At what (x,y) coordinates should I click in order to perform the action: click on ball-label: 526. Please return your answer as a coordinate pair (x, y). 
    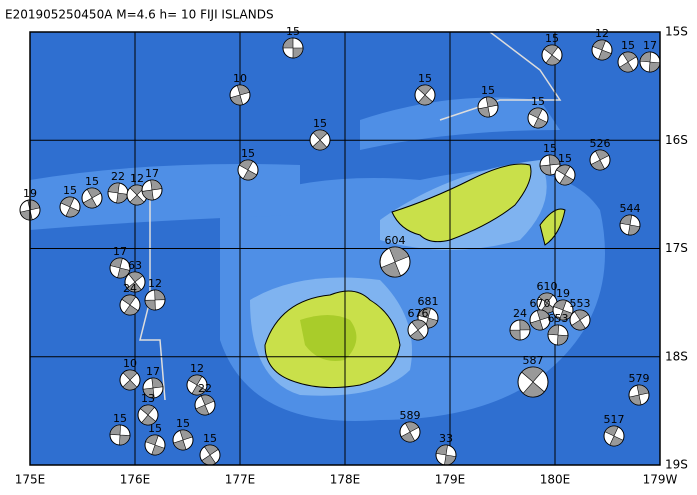
    Looking at the image, I should click on (600, 143).